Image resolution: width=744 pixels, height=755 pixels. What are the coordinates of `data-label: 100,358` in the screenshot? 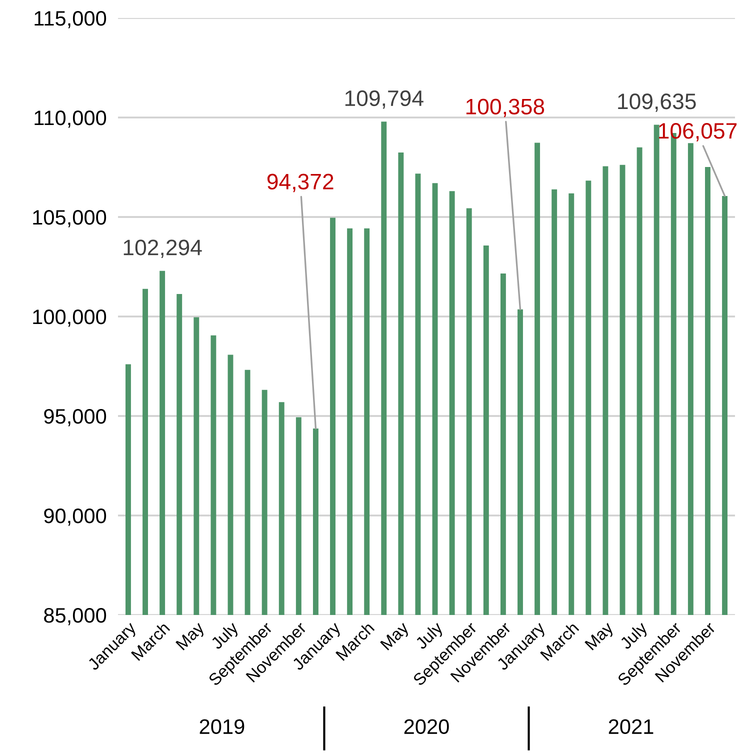 It's located at (505, 108).